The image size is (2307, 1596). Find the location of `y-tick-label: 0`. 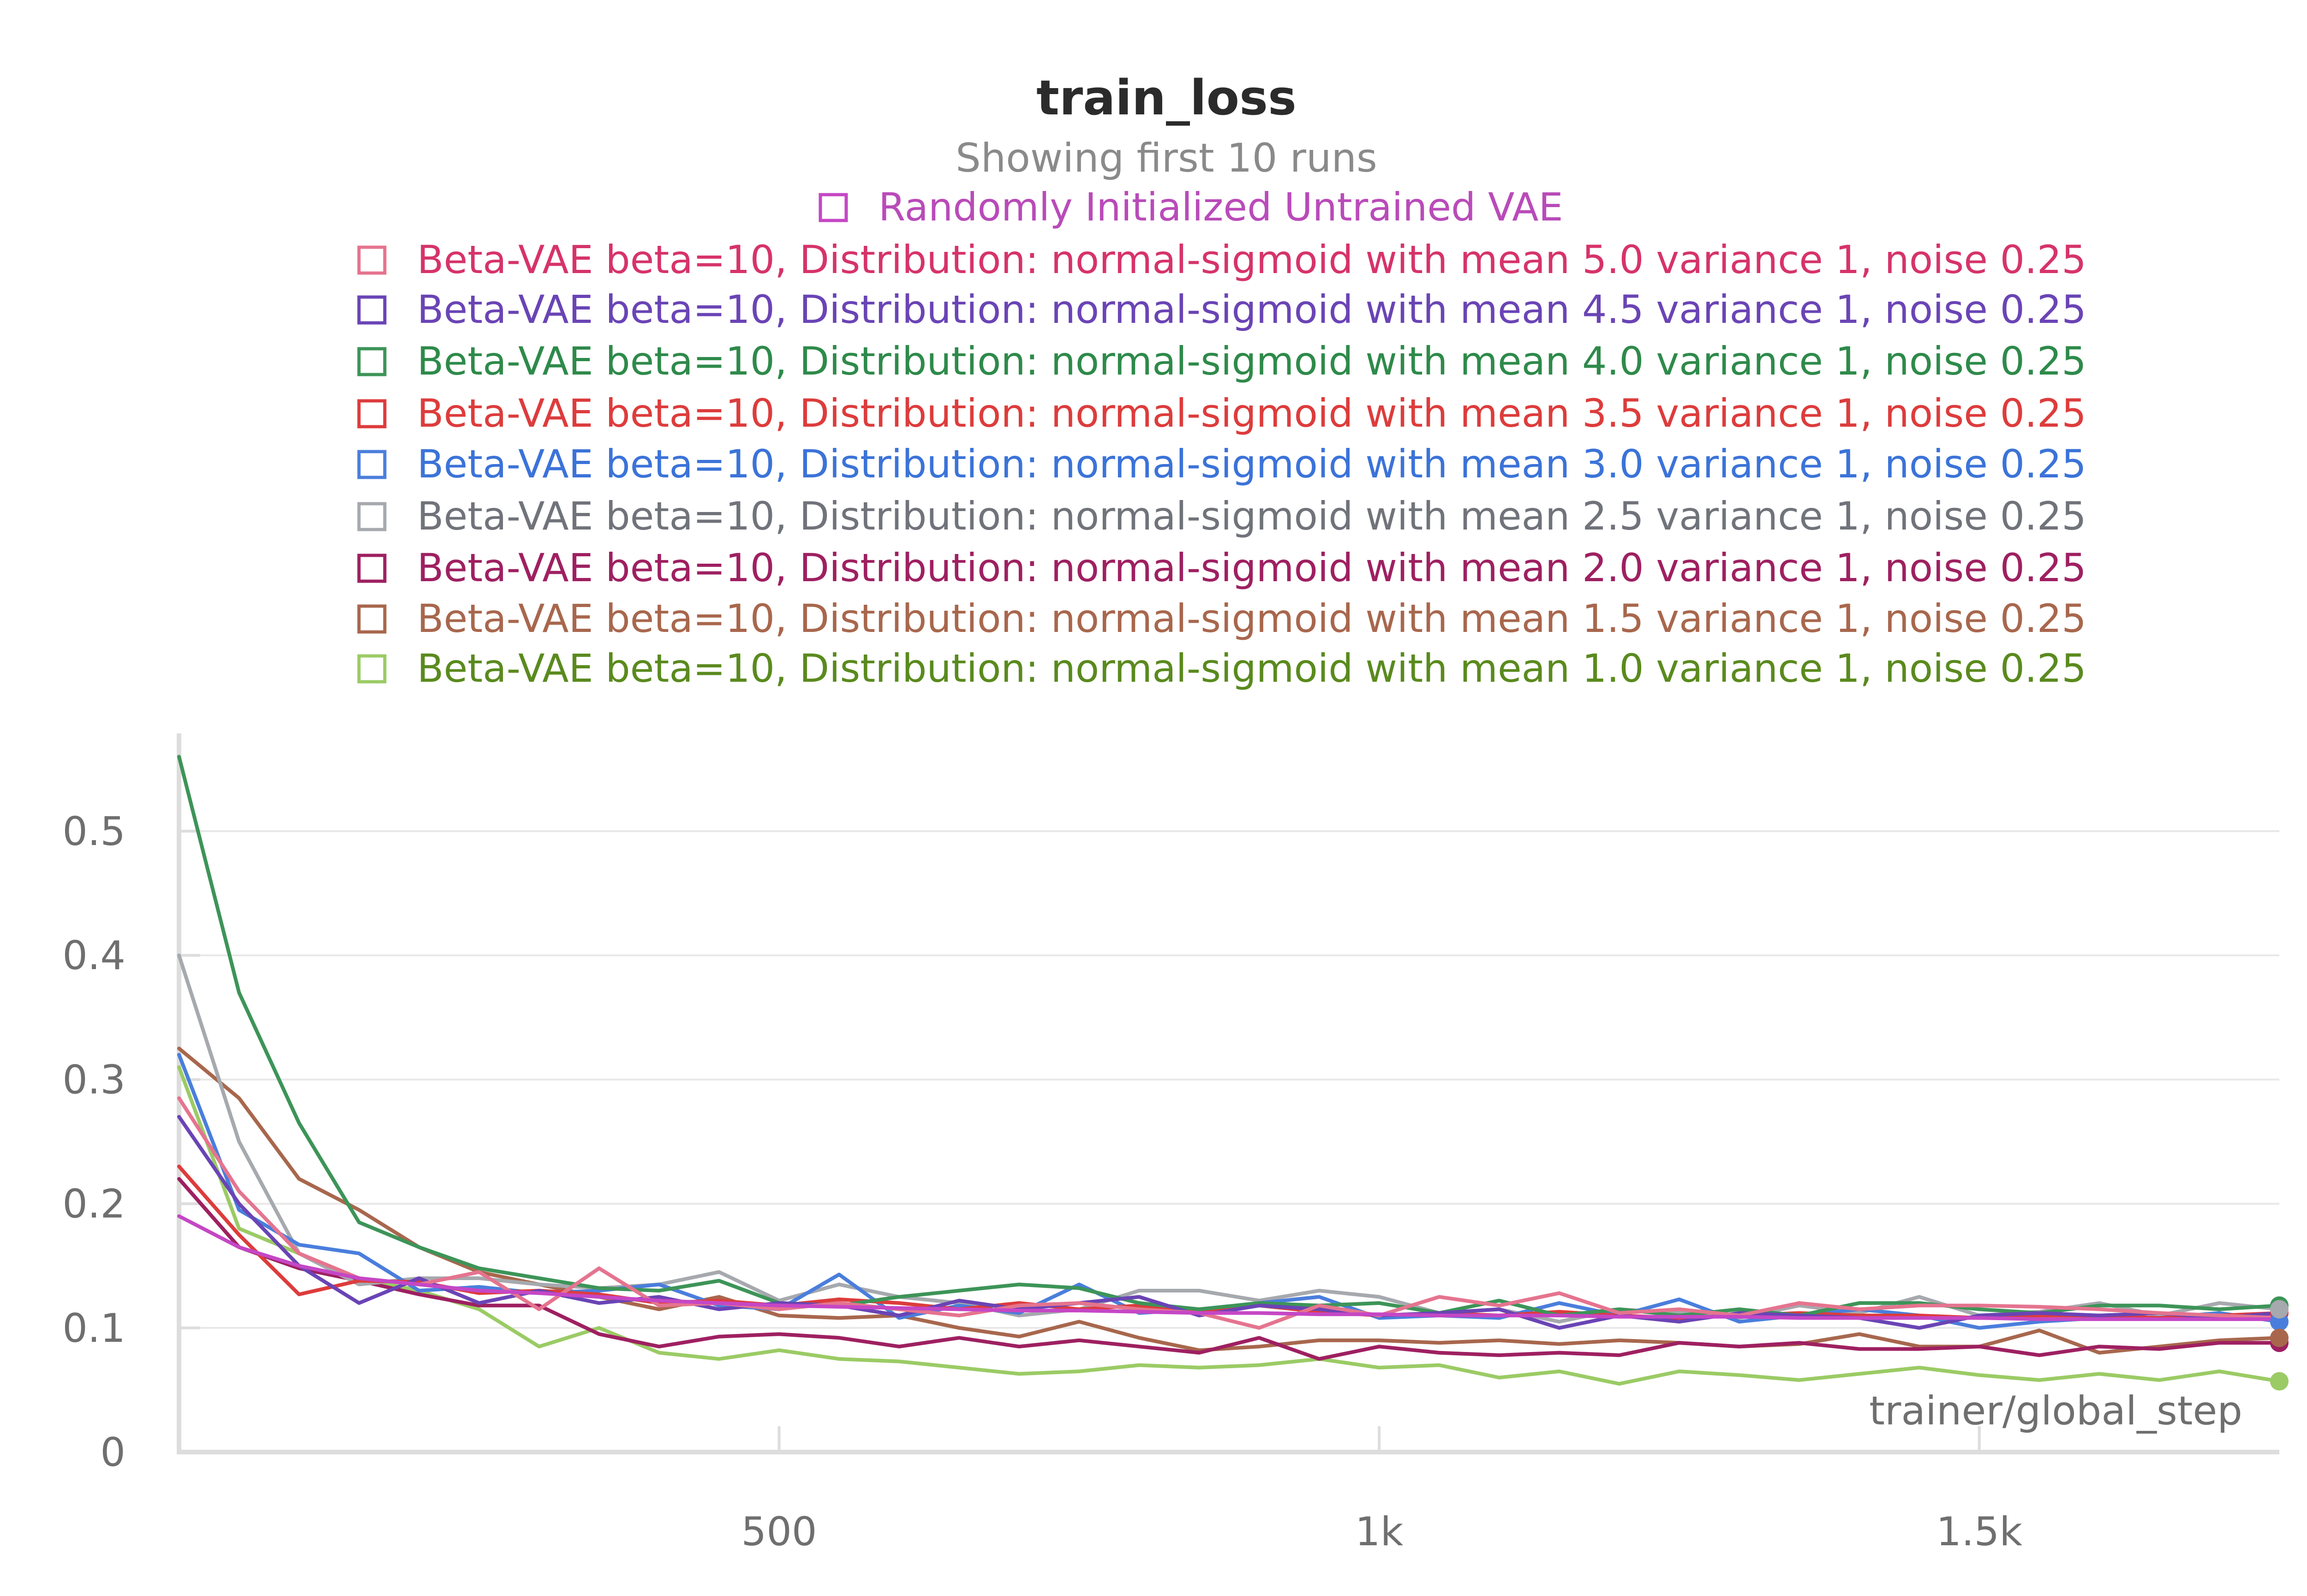

y-tick-label: 0 is located at coordinates (113, 1452).